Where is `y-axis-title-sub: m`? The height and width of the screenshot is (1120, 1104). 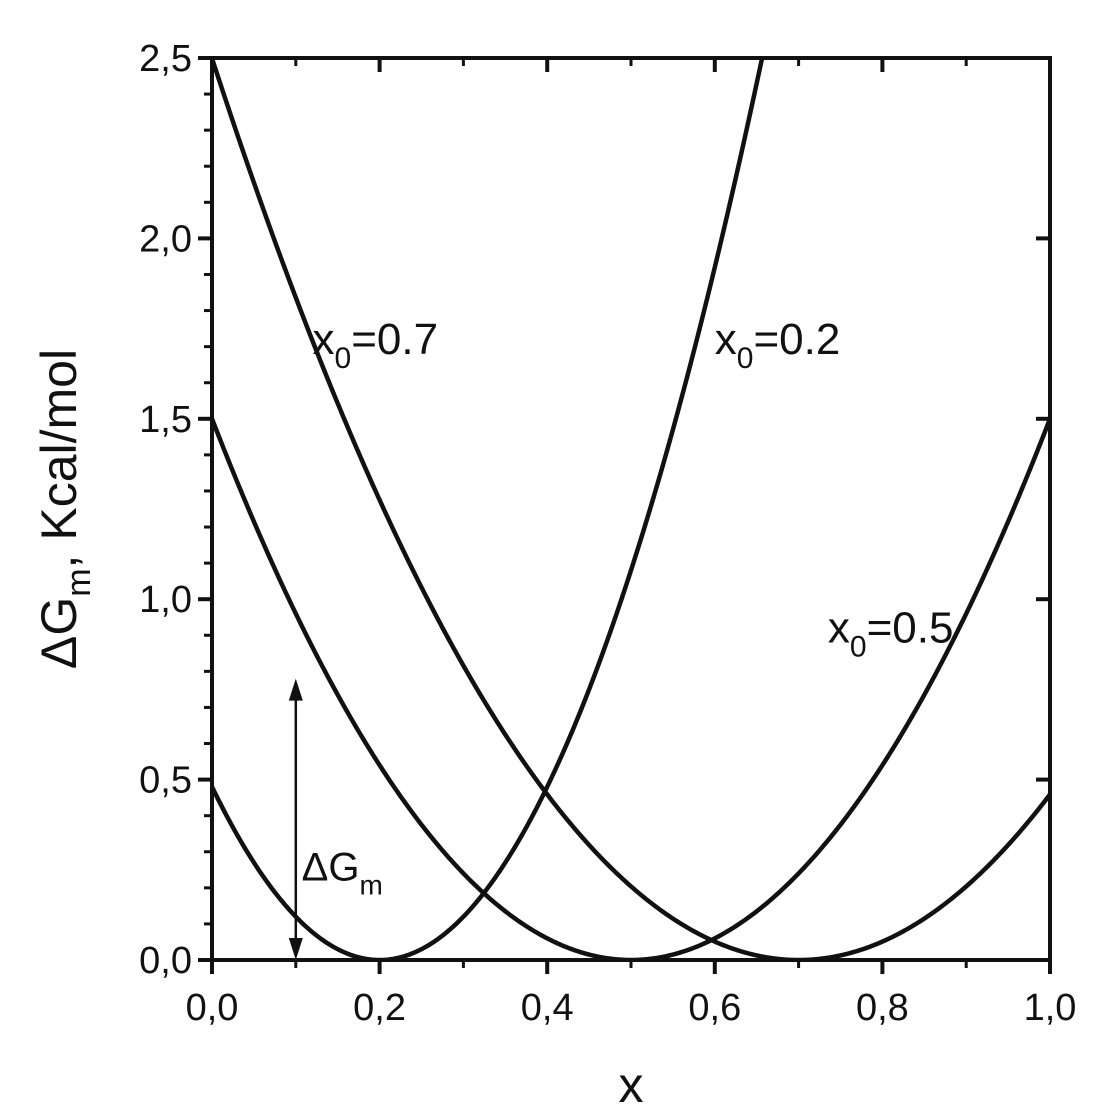
y-axis-title-sub: m is located at coordinates (79, 582).